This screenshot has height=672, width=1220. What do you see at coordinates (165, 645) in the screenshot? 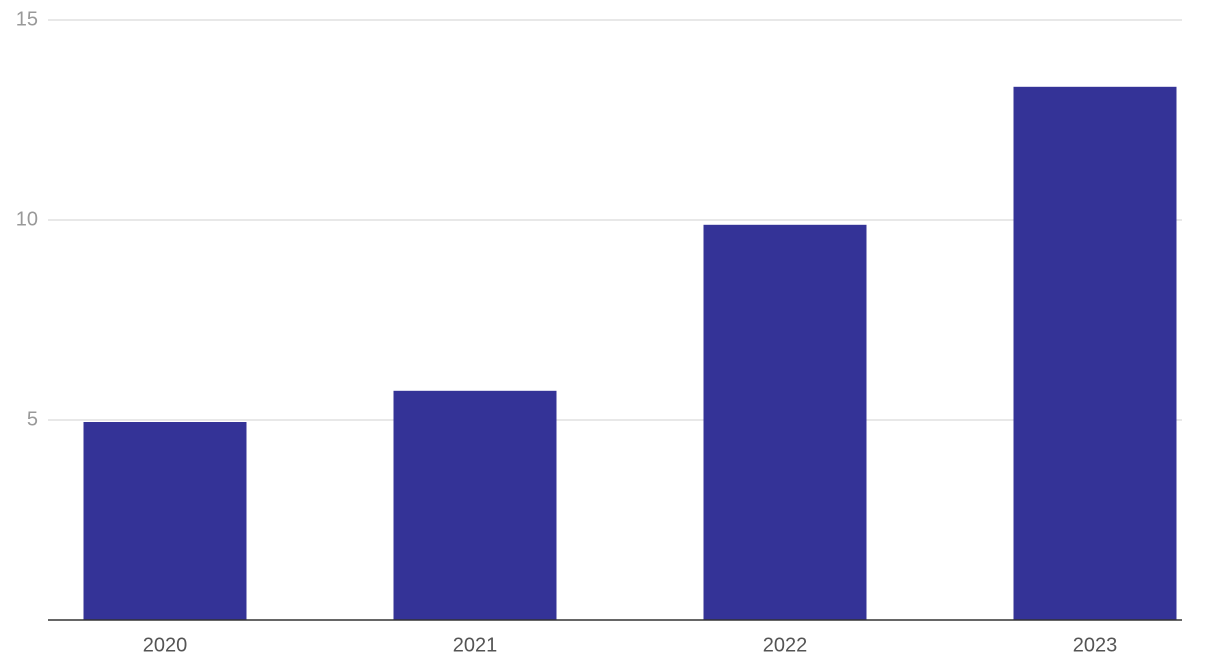
I see `x-tick-label: 2020` at bounding box center [165, 645].